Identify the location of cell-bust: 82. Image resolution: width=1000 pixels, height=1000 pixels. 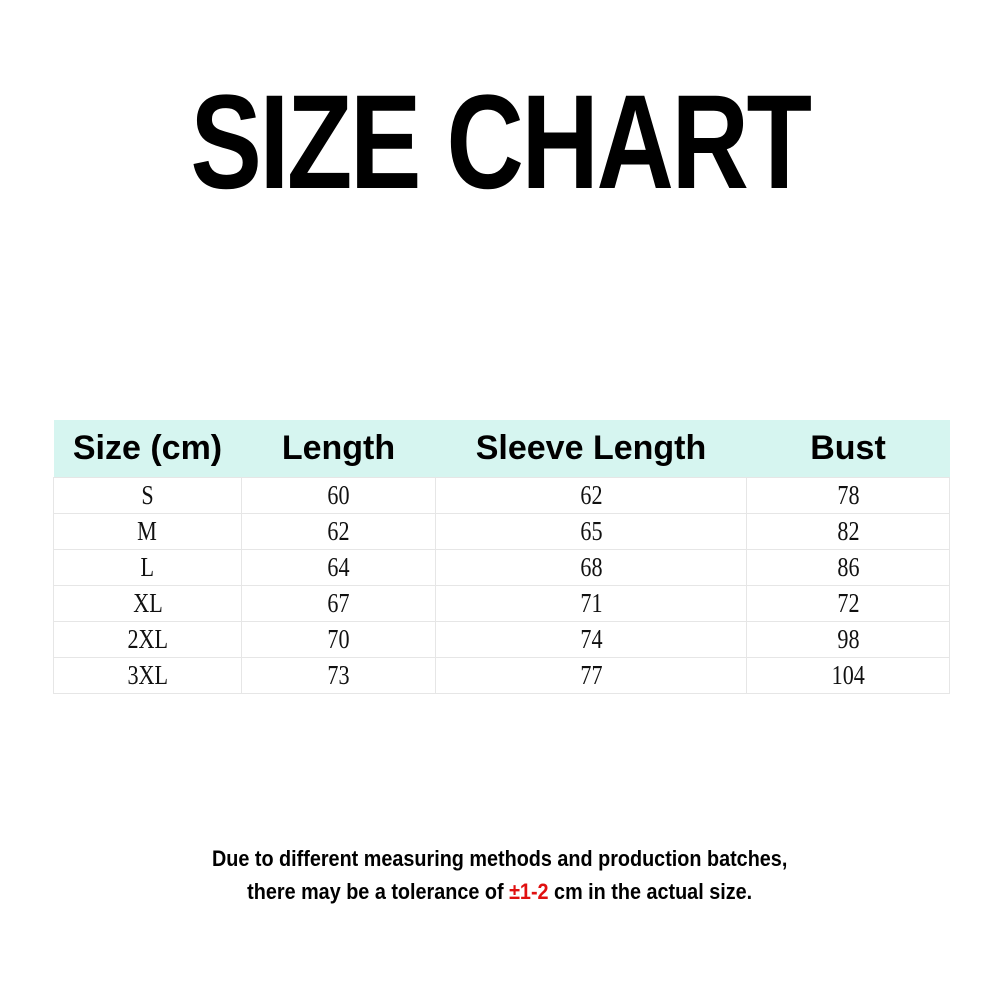
(848, 531).